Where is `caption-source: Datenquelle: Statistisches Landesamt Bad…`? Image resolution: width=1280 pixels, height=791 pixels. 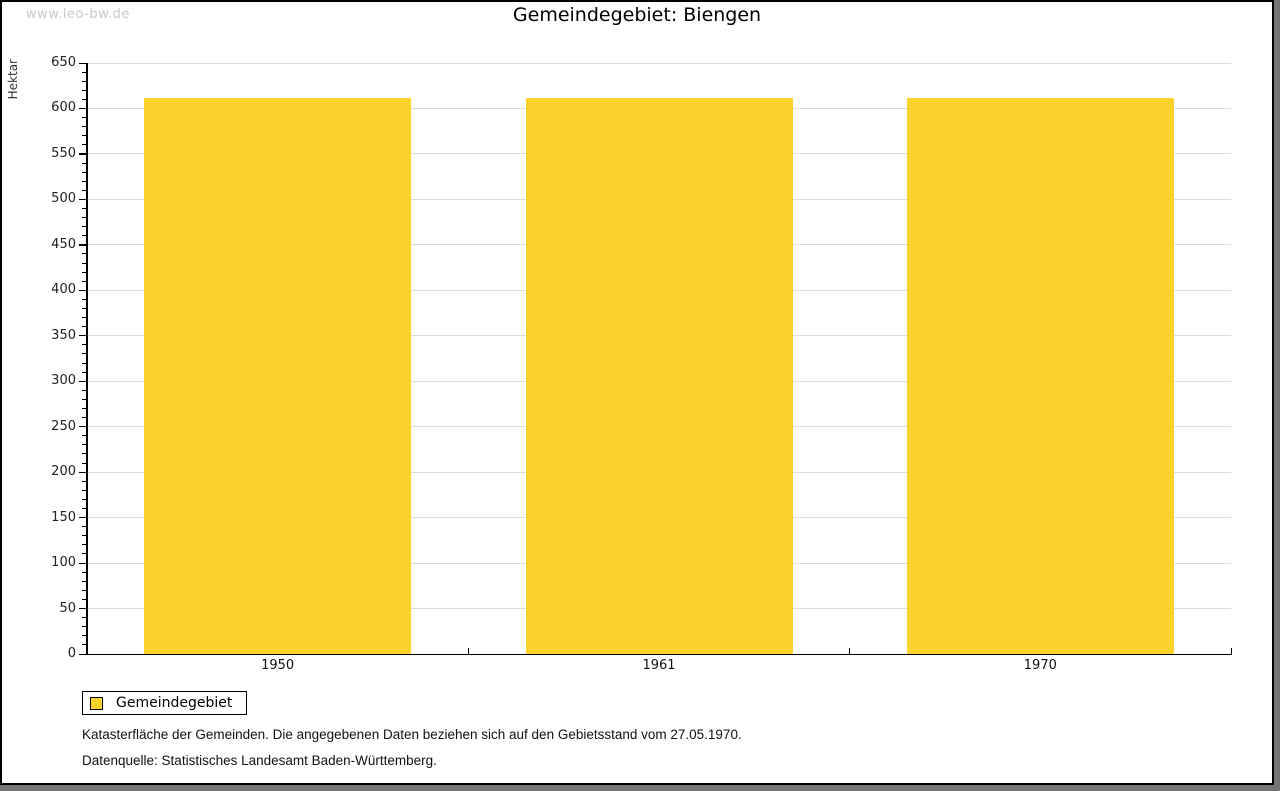
caption-source: Datenquelle: Statistisches Landesamt Bad… is located at coordinates (259, 760).